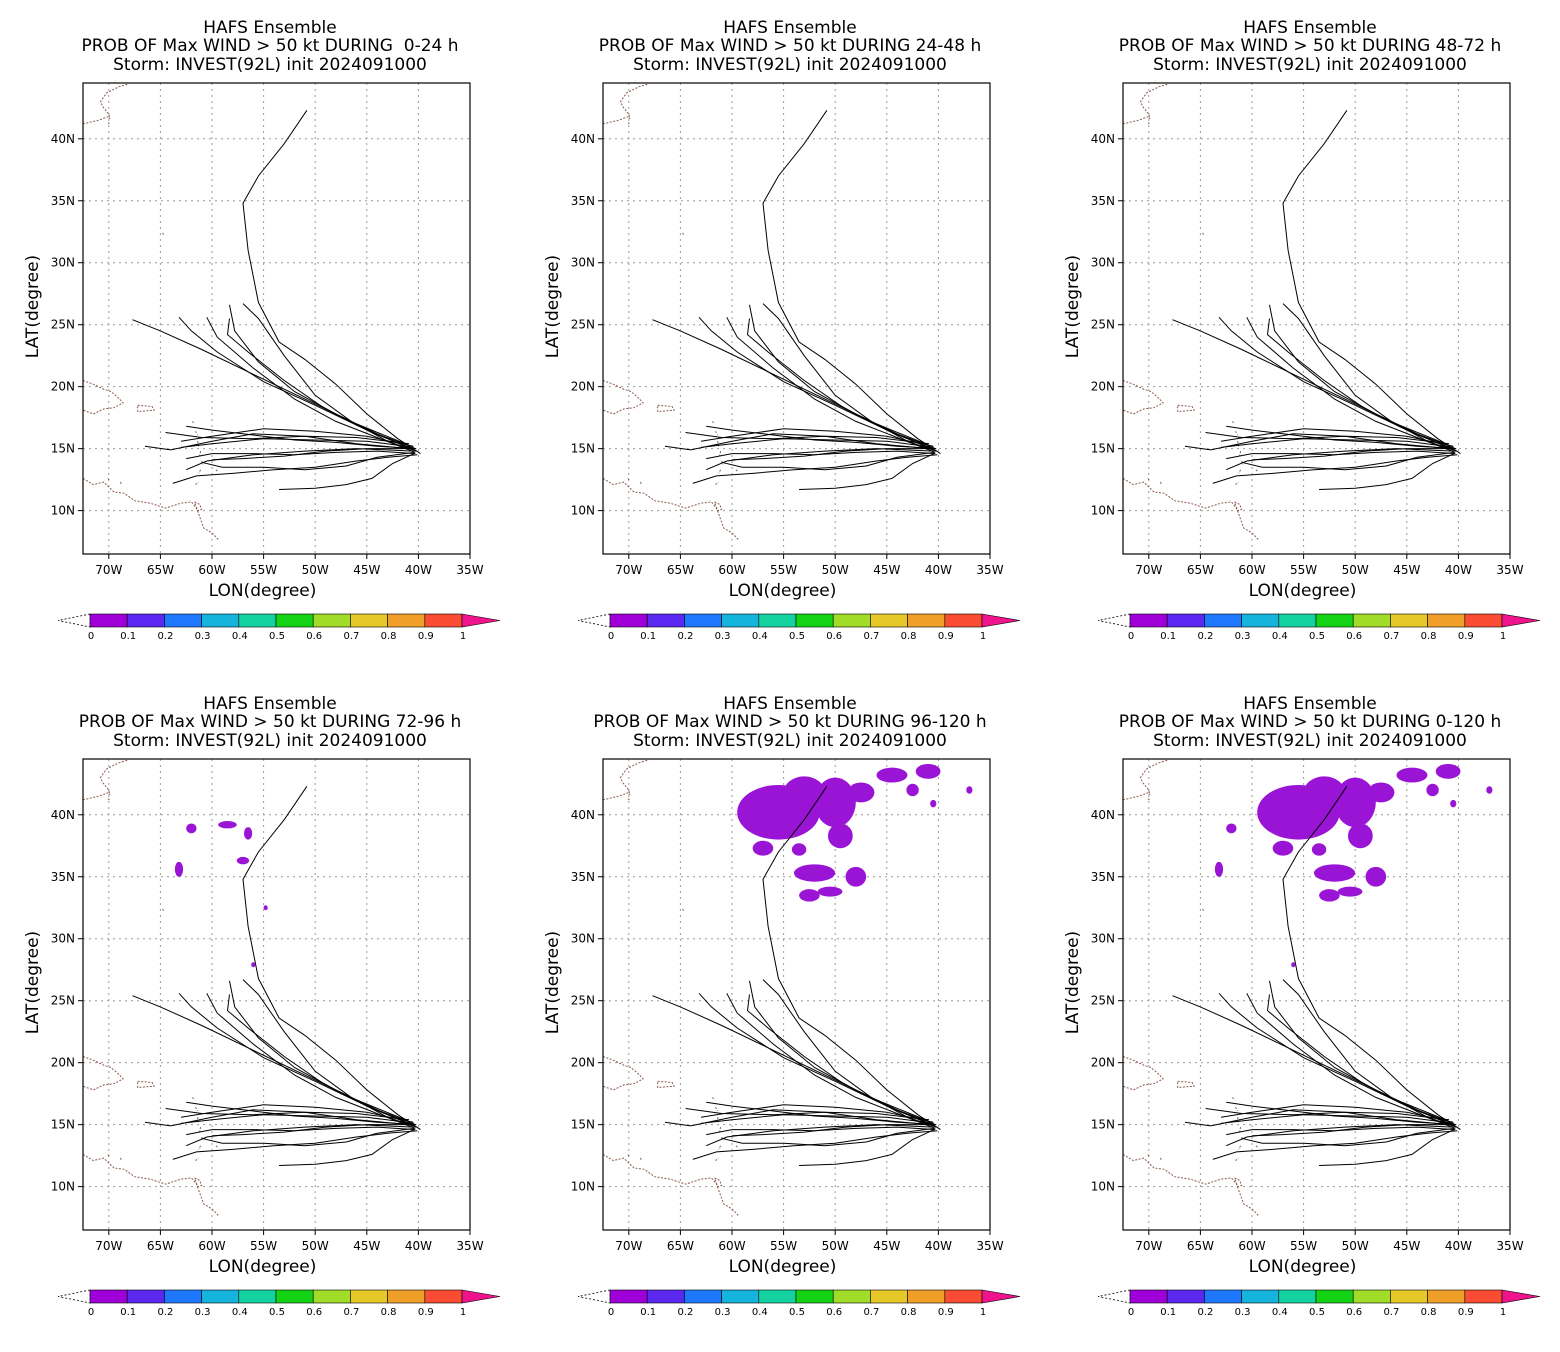 This screenshot has width=1560, height=1352. What do you see at coordinates (1310, 741) in the screenshot?
I see `panel-storm-line: Storm: INVEST(92L) init 2024091000` at bounding box center [1310, 741].